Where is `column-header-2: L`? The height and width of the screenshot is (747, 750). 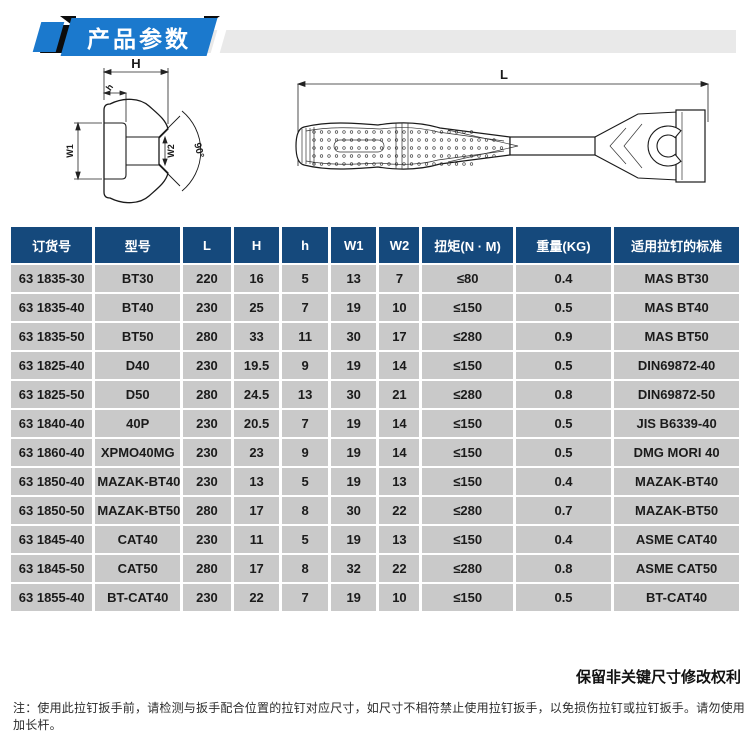 column-header-2: L is located at coordinates (207, 245).